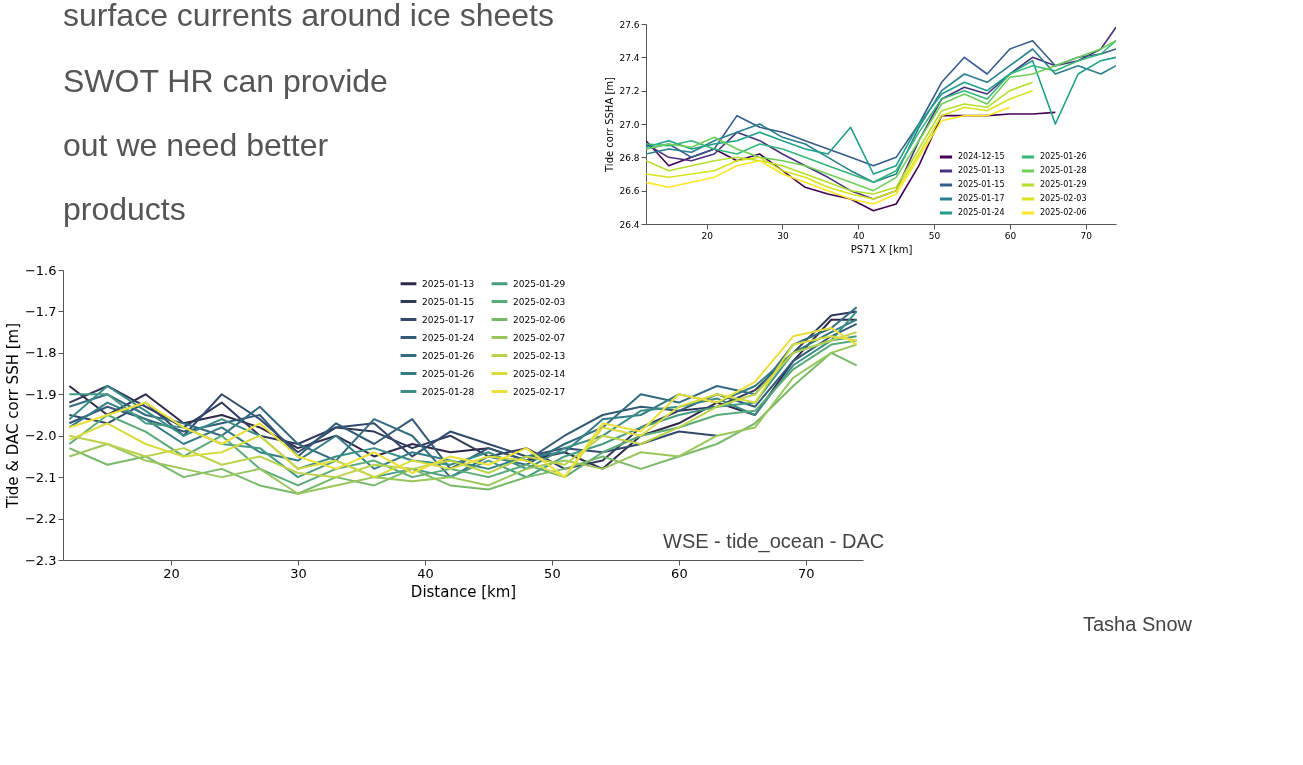  I want to click on y-tick-label: 26.6, so click(629, 191).